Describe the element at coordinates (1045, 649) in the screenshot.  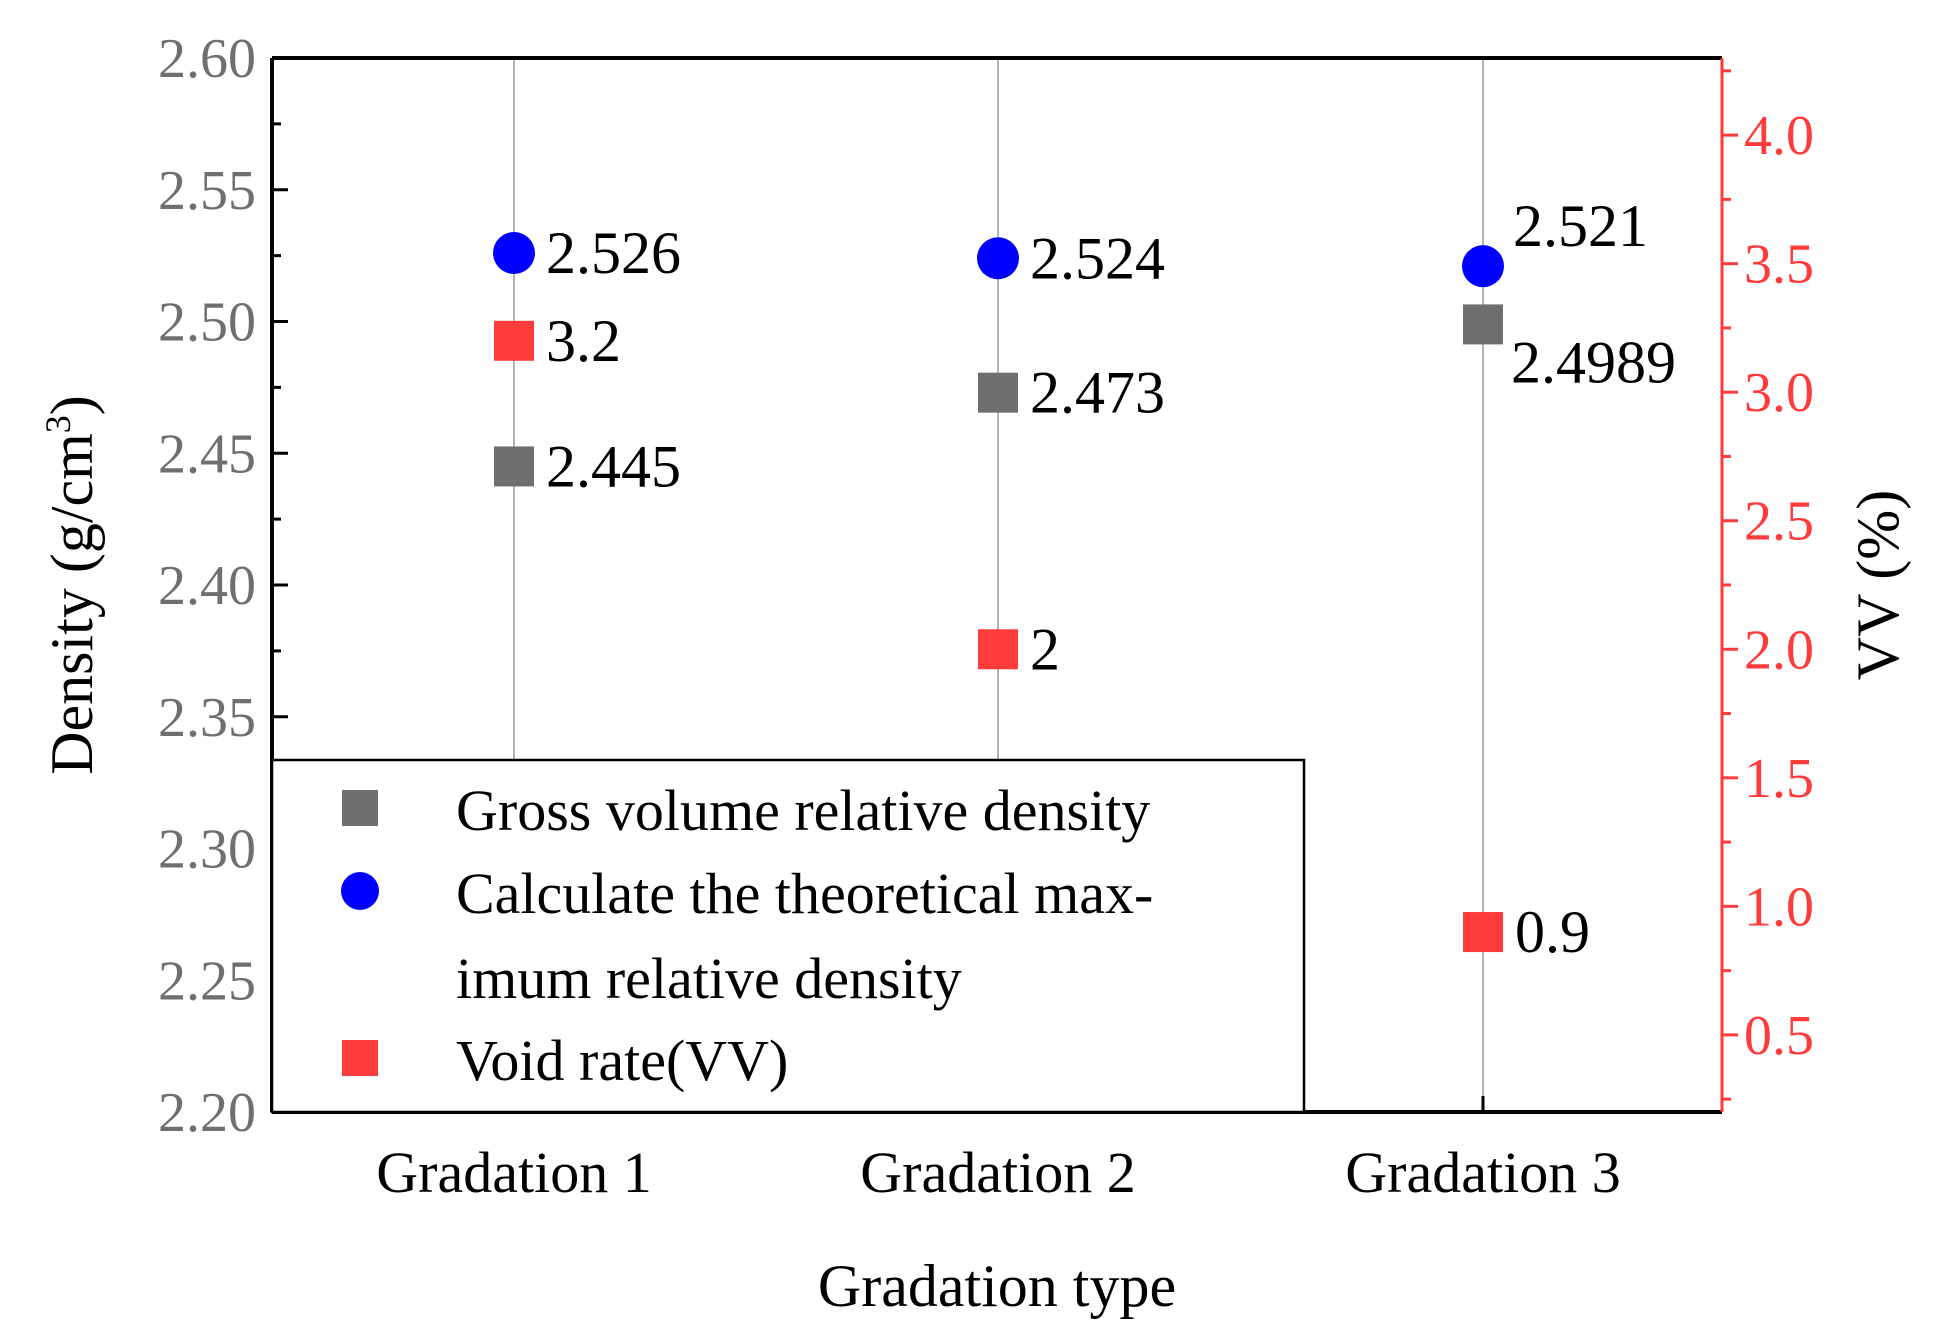
I see `data-label-s3-2: 2` at that location.